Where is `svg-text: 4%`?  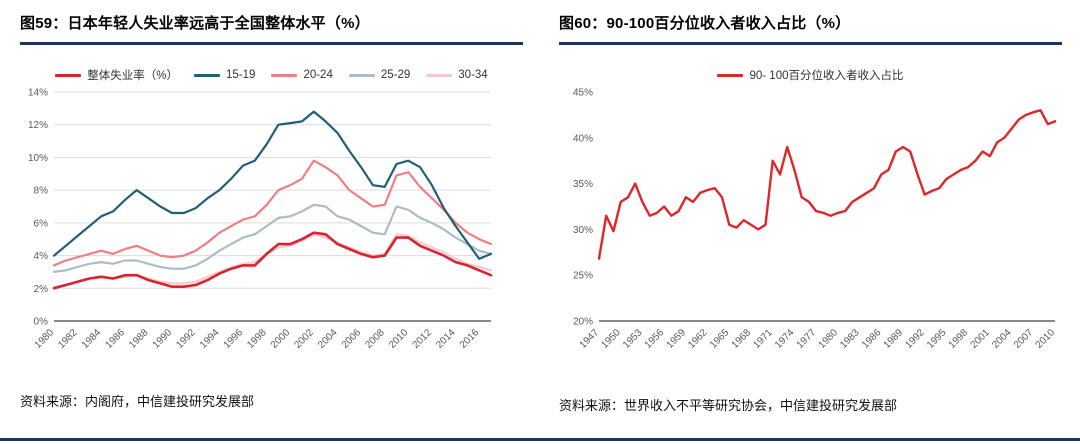
svg-text: 4% is located at coordinates (41, 256).